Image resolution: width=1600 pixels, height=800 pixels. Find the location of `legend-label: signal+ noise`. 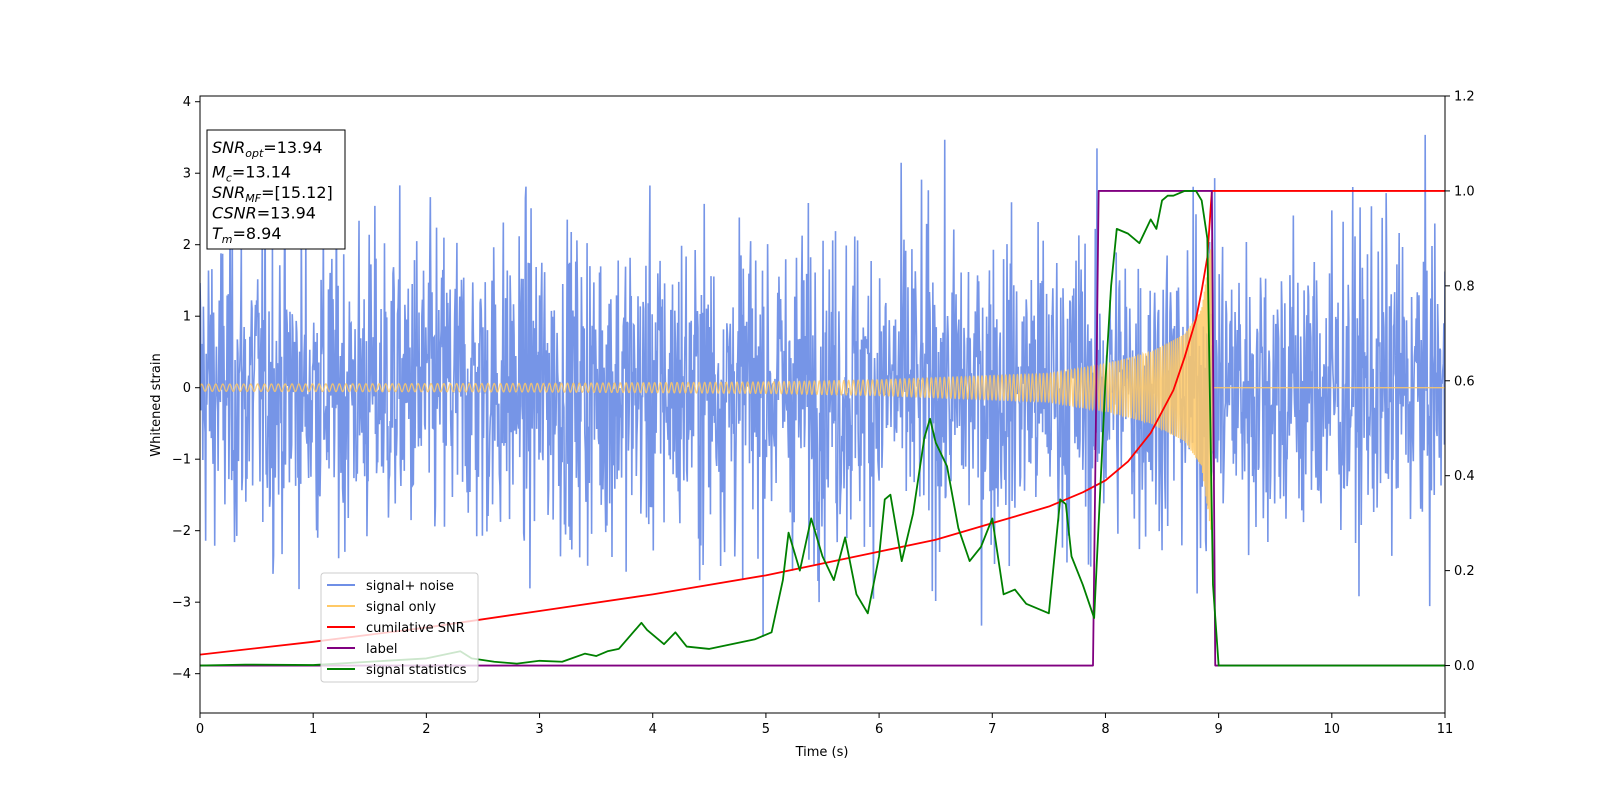

legend-label: signal+ noise is located at coordinates (410, 586).